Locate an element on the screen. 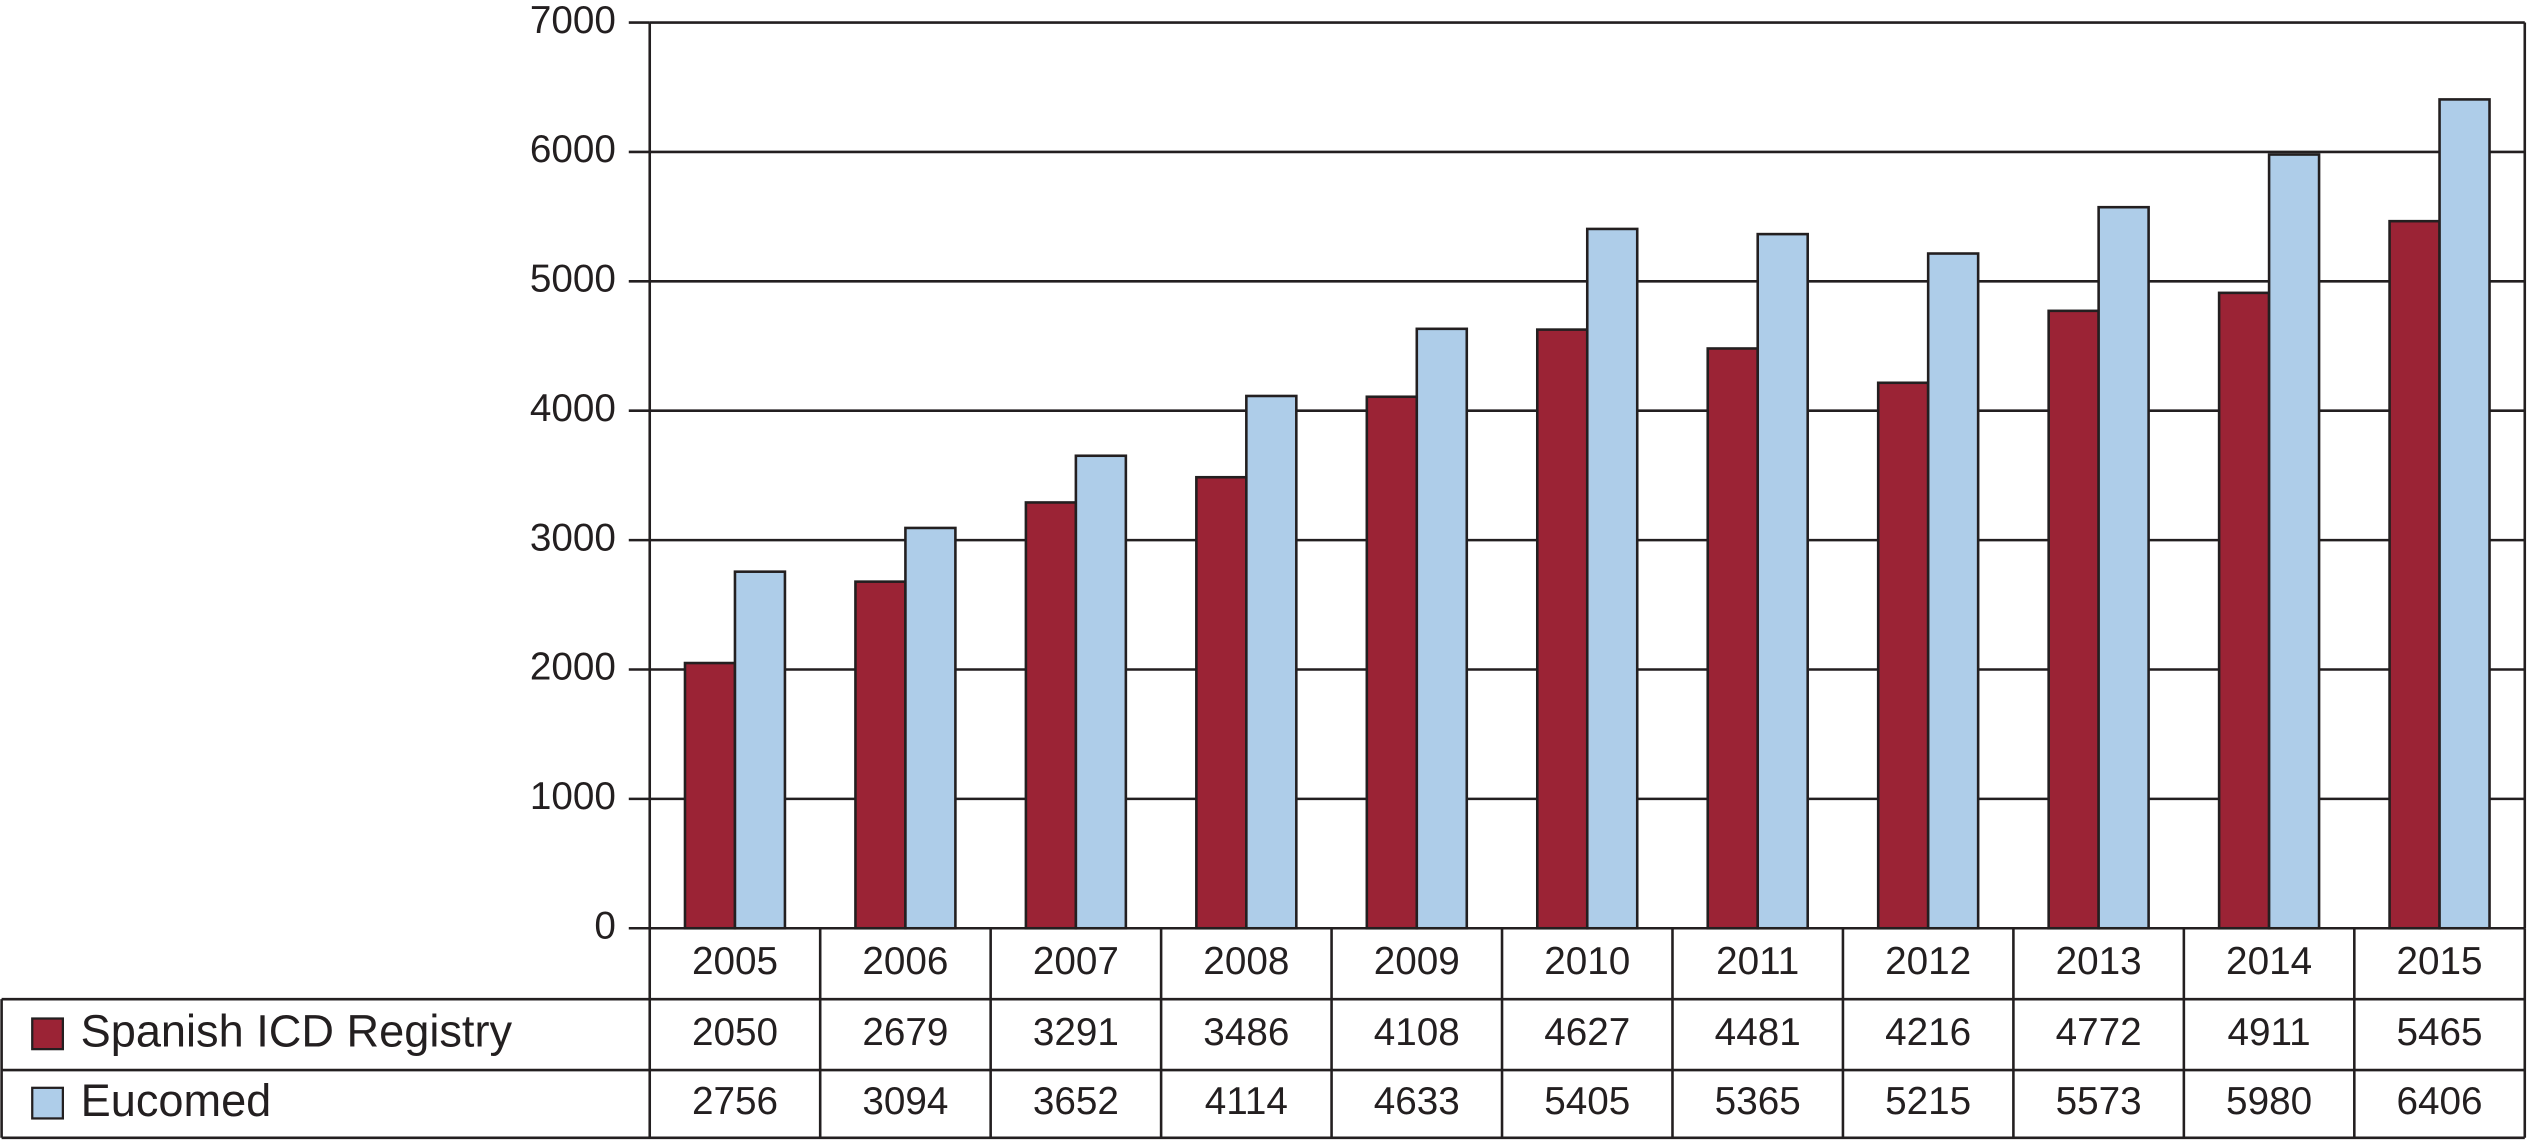  x-tick-label: 2010 is located at coordinates (1587, 961).